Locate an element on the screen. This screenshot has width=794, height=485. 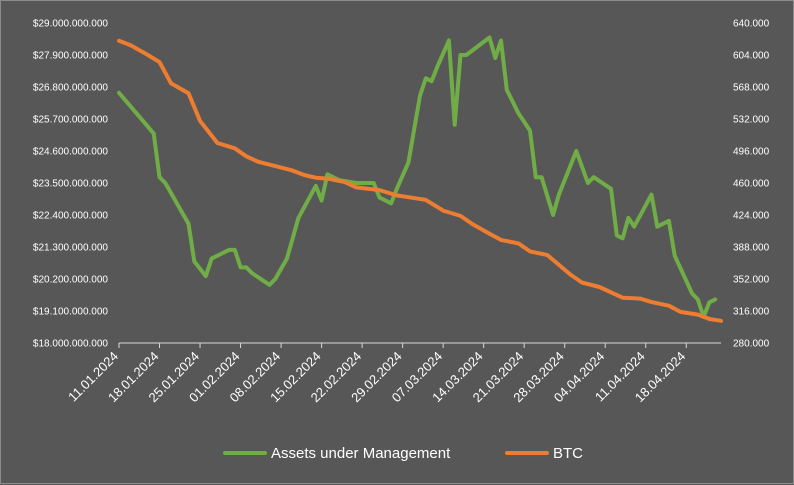
y-left-tick-label: $24.600.000.000 is located at coordinates (71, 152).